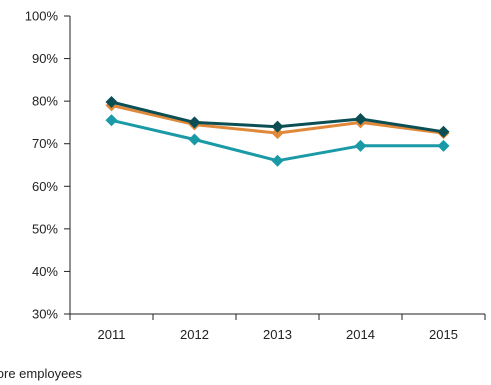 This screenshot has height=385, width=491. Describe the element at coordinates (277, 334) in the screenshot. I see `x-tick-label: 2013` at that location.